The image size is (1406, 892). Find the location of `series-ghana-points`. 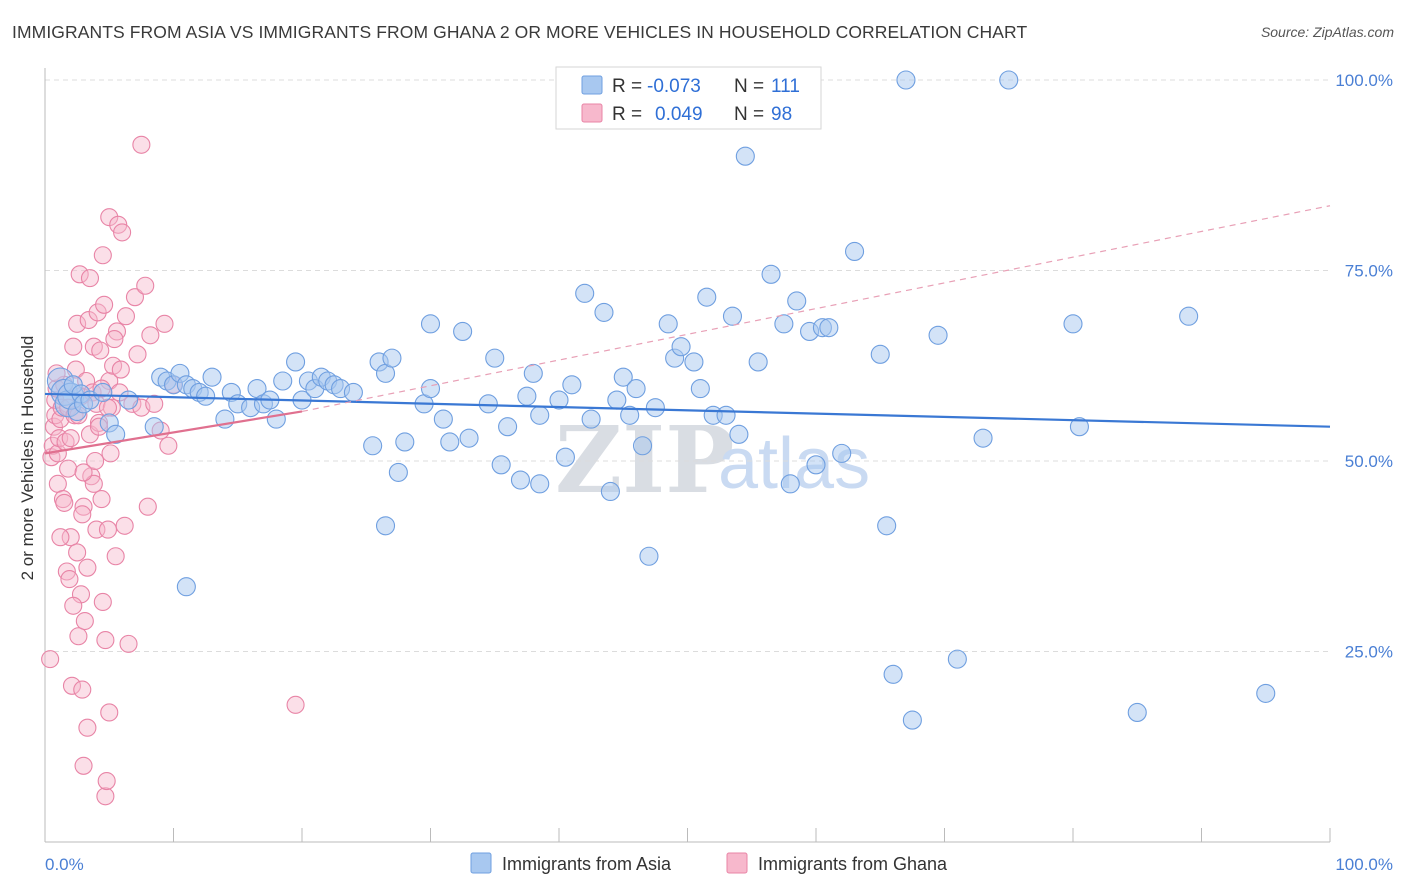

series-ghana-points is located at coordinates (173, 470).